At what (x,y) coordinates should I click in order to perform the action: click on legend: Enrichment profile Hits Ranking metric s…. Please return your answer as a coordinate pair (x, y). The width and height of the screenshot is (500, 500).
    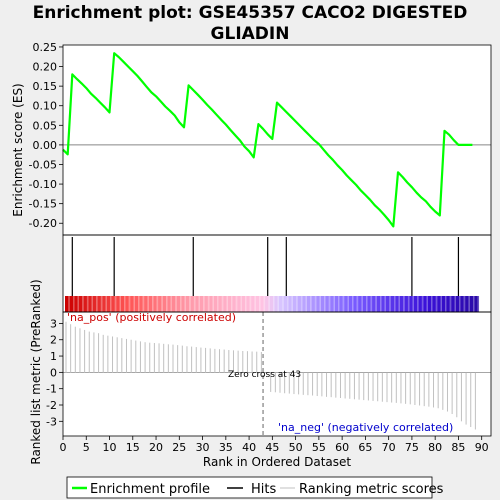
    Looking at the image, I should click on (255, 487).